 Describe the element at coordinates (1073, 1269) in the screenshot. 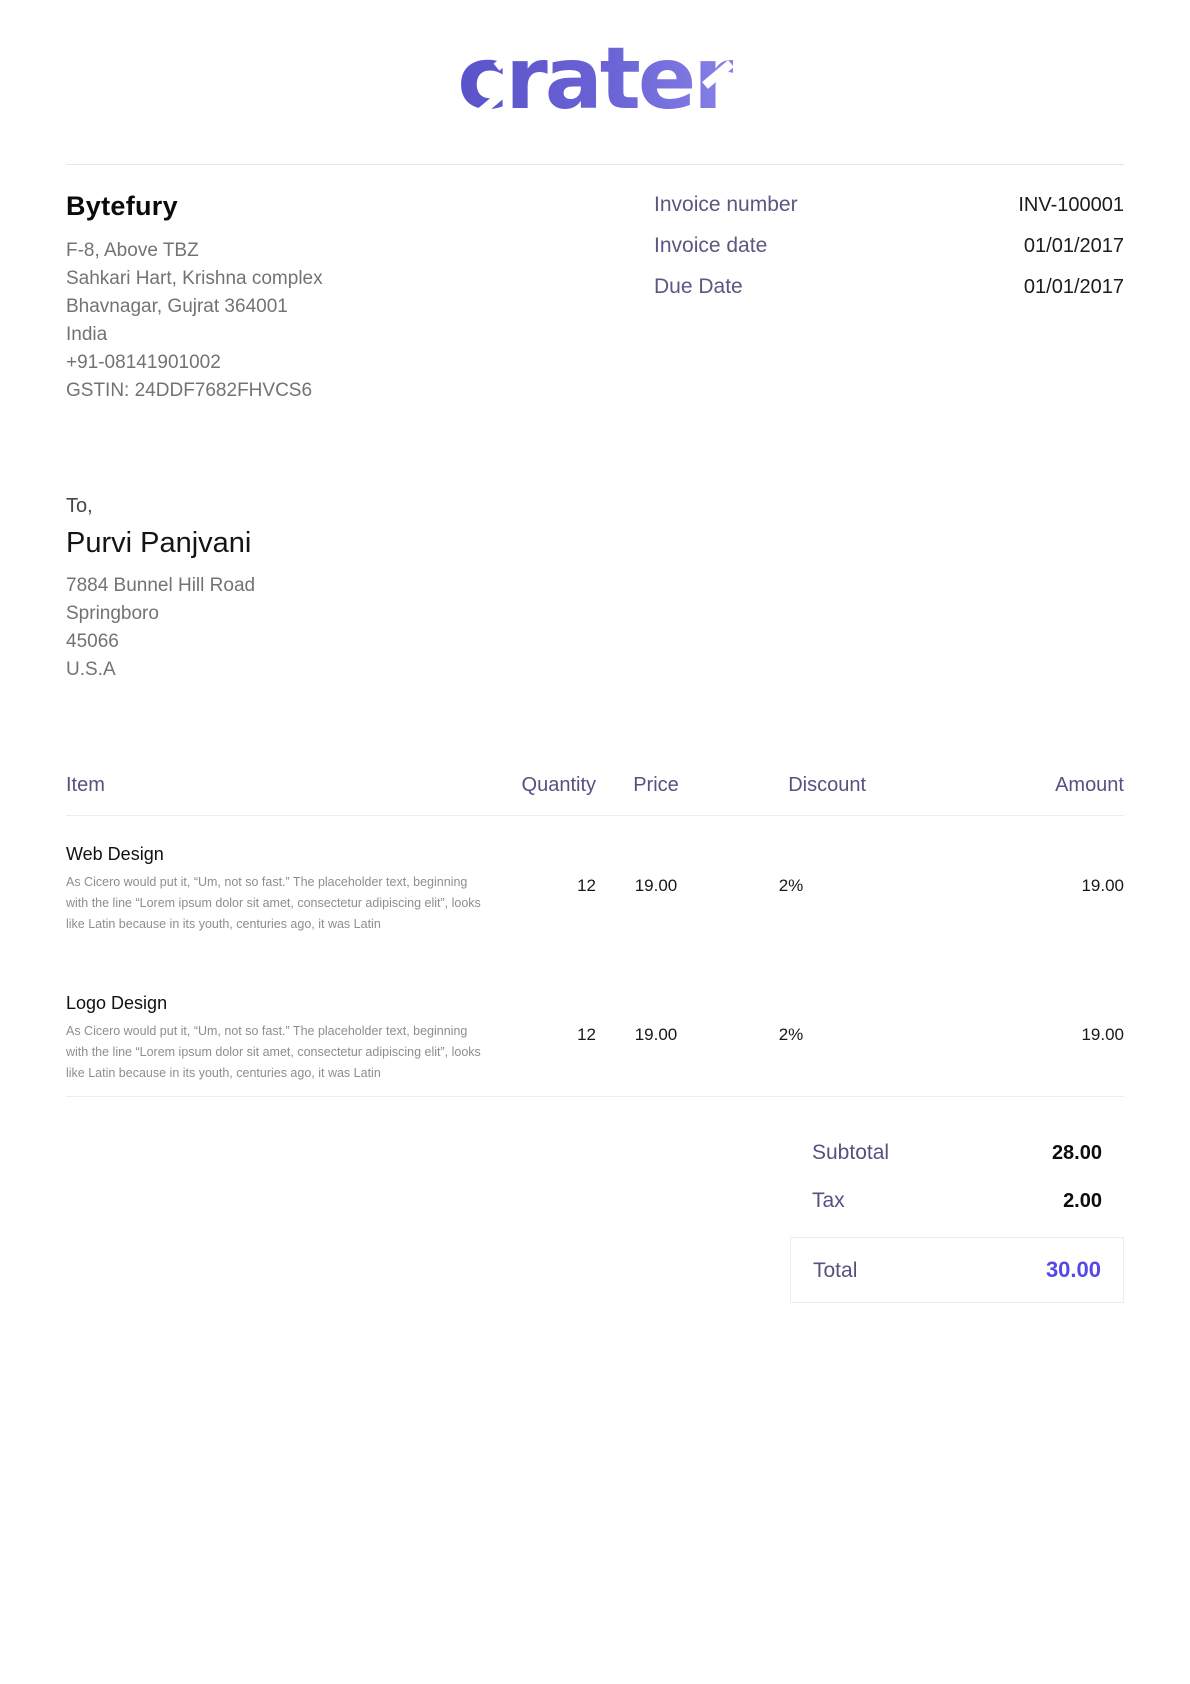

I see `total-value: 30.00` at that location.